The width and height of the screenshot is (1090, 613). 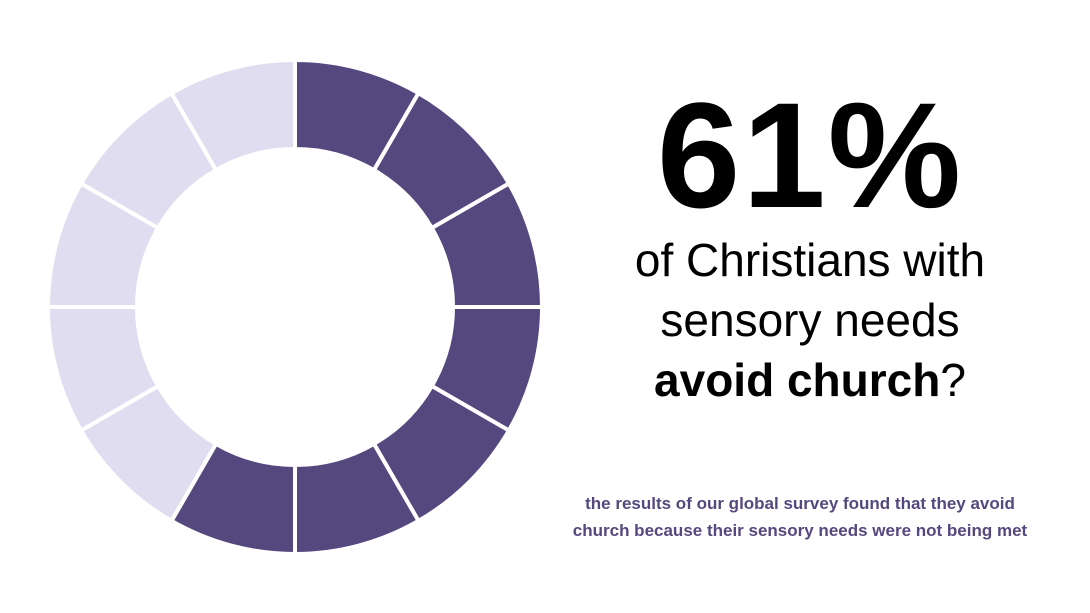 I want to click on headline-line-3: avoid church?, so click(x=810, y=380).